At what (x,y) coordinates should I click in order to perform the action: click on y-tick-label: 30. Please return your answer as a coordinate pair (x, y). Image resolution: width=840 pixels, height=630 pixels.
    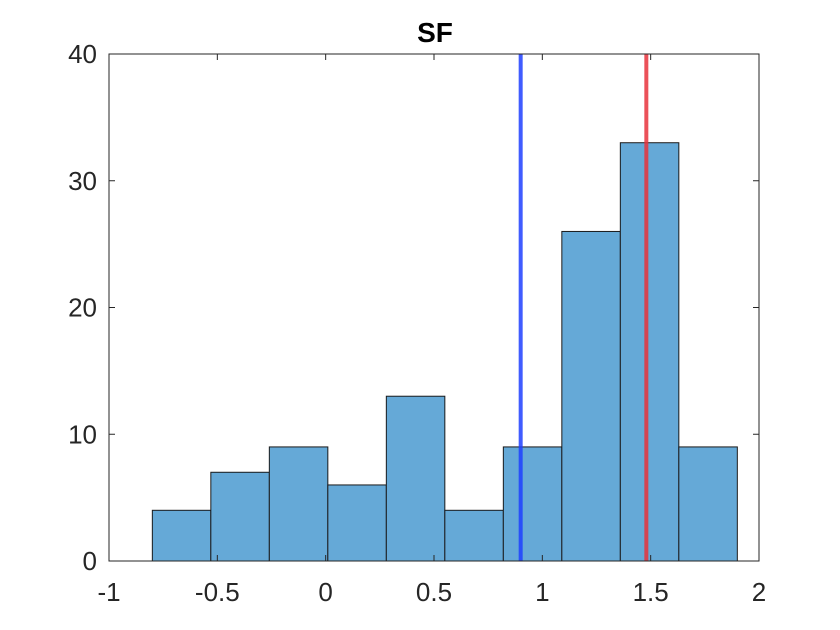
    Looking at the image, I should click on (82, 181).